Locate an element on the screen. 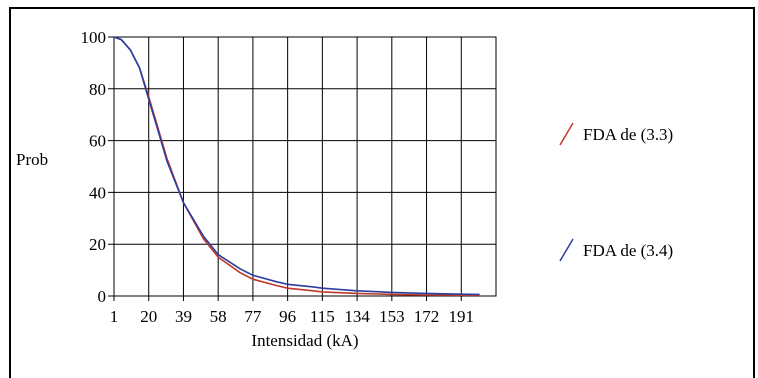  x-axis-ticks: 1 20 39 58 77 96 115 134 153 172 191 is located at coordinates (292, 316).